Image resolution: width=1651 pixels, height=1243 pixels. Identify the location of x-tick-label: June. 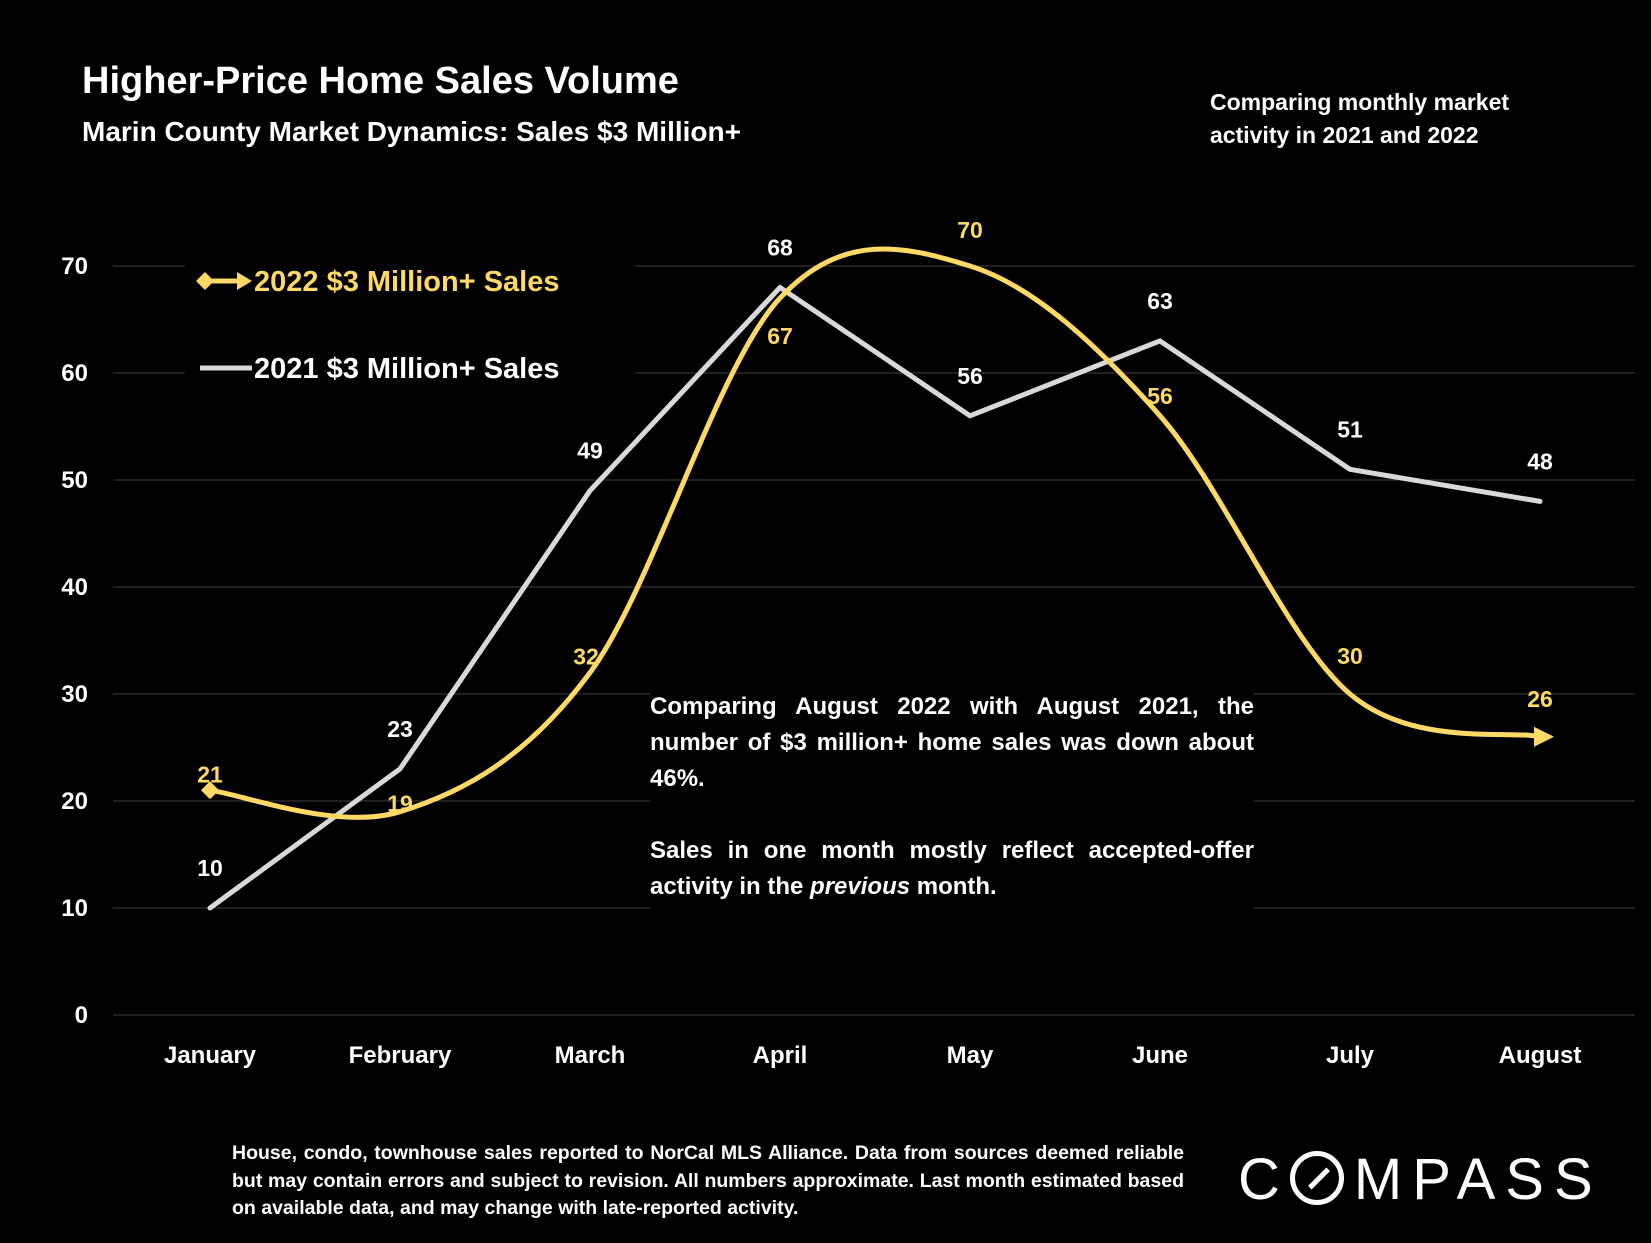
(1160, 1055).